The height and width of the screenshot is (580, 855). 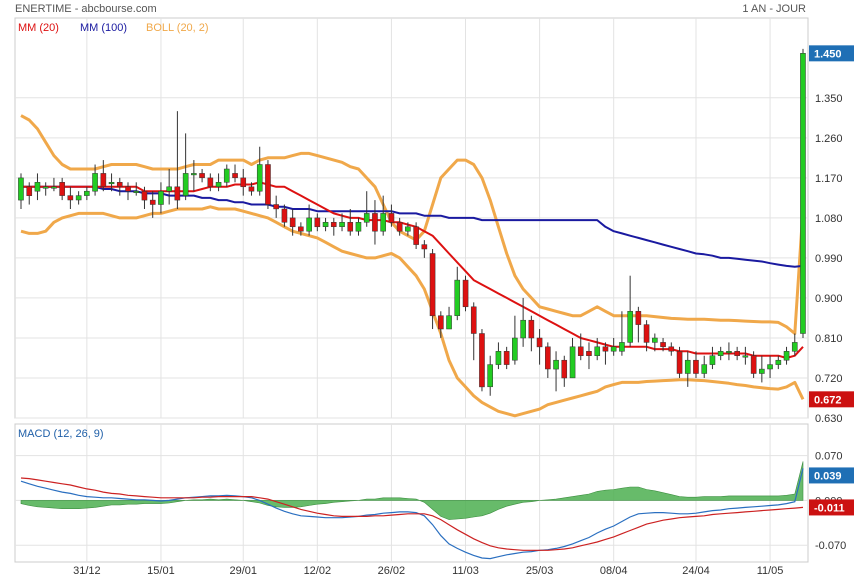 I want to click on legend-mm20: MM (20), so click(x=38, y=28).